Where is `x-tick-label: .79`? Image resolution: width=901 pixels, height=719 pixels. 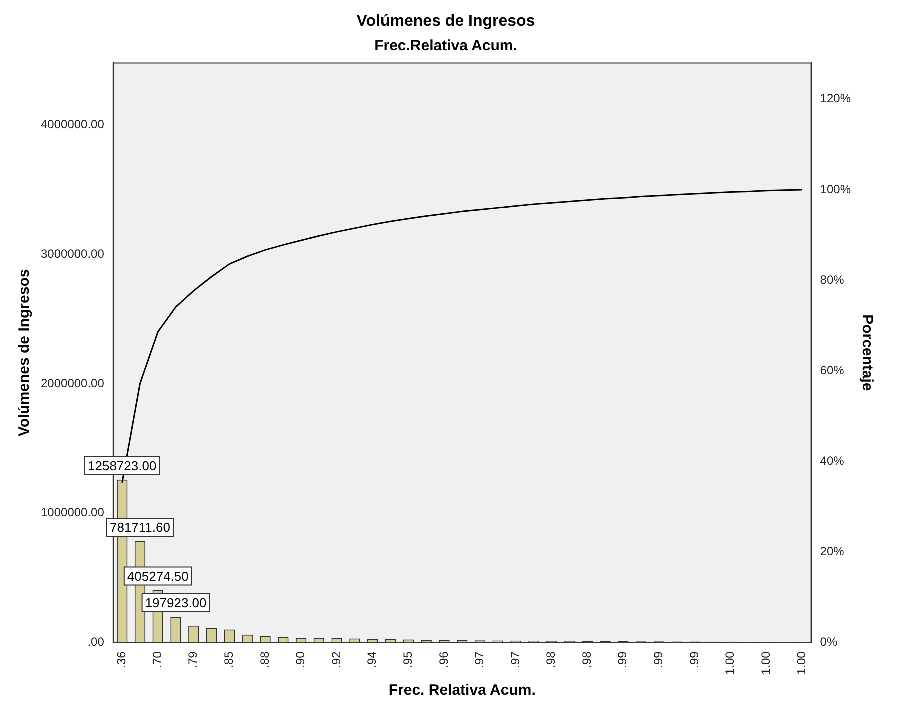
x-tick-label: .79 is located at coordinates (193, 659).